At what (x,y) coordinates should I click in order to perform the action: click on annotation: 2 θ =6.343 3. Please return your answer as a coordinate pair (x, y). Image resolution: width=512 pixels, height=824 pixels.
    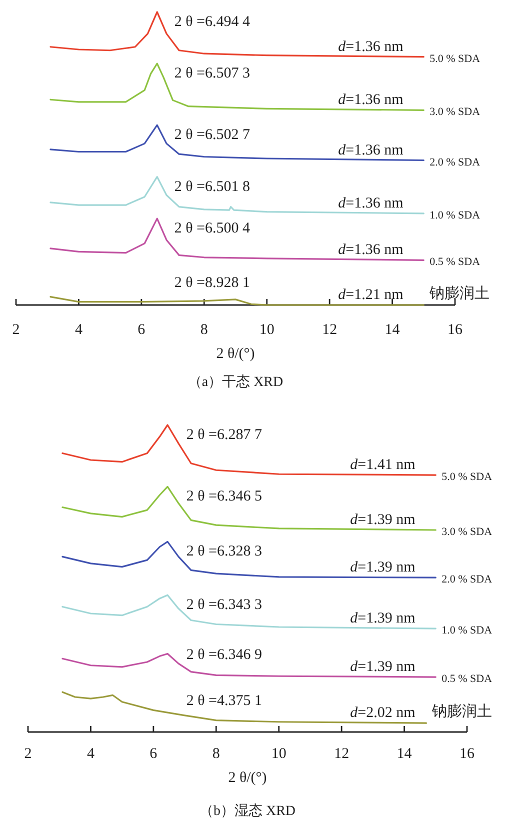
    Looking at the image, I should click on (224, 605).